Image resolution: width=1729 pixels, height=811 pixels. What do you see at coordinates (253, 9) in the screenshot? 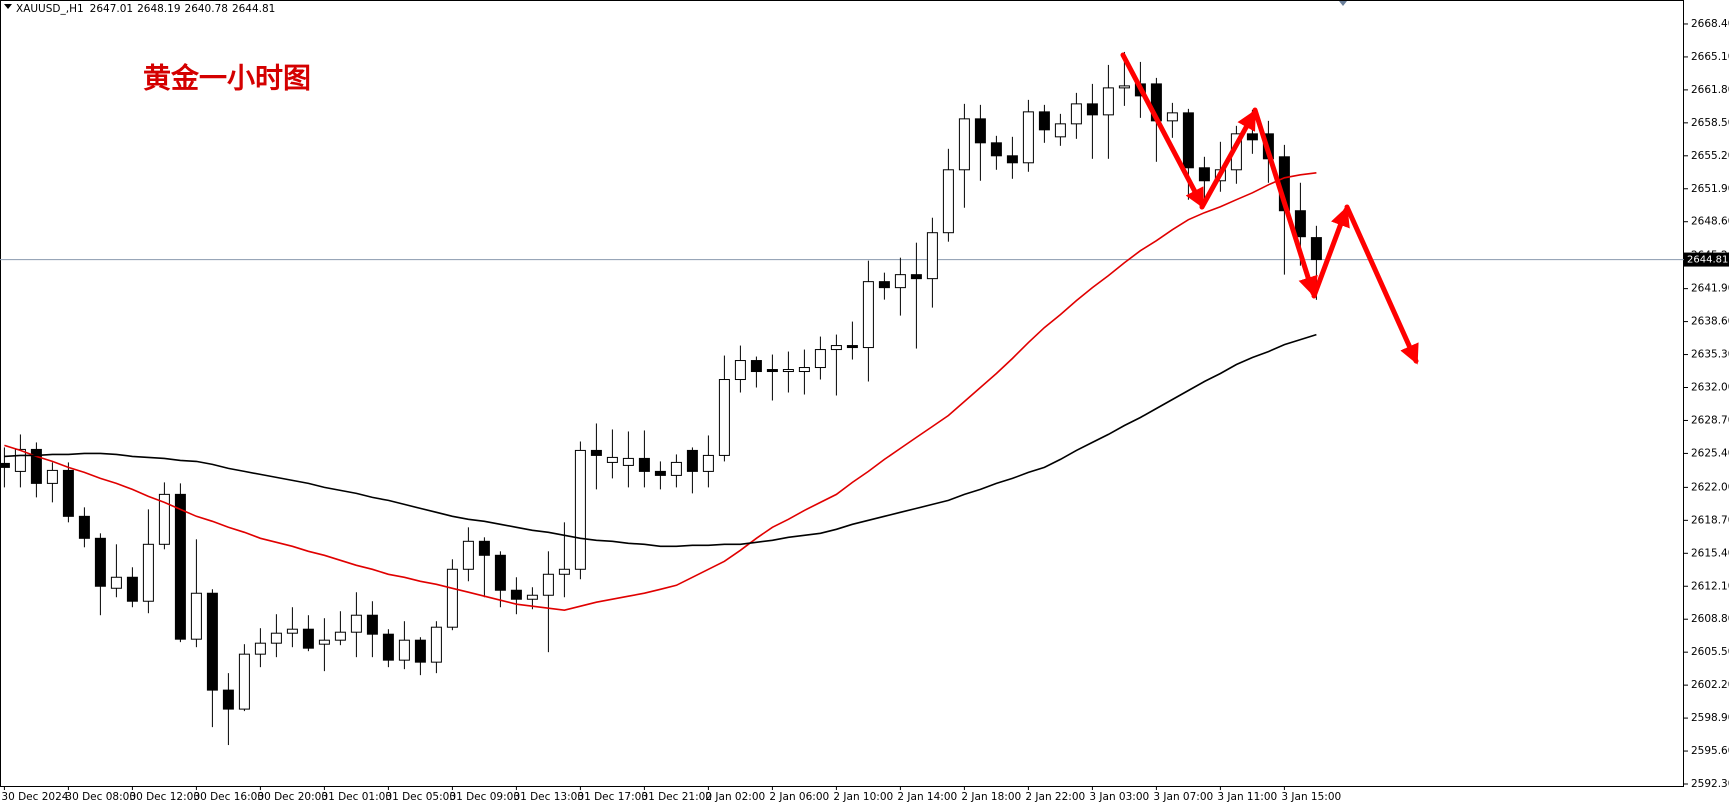
I see `close-value: 2644.81` at bounding box center [253, 9].